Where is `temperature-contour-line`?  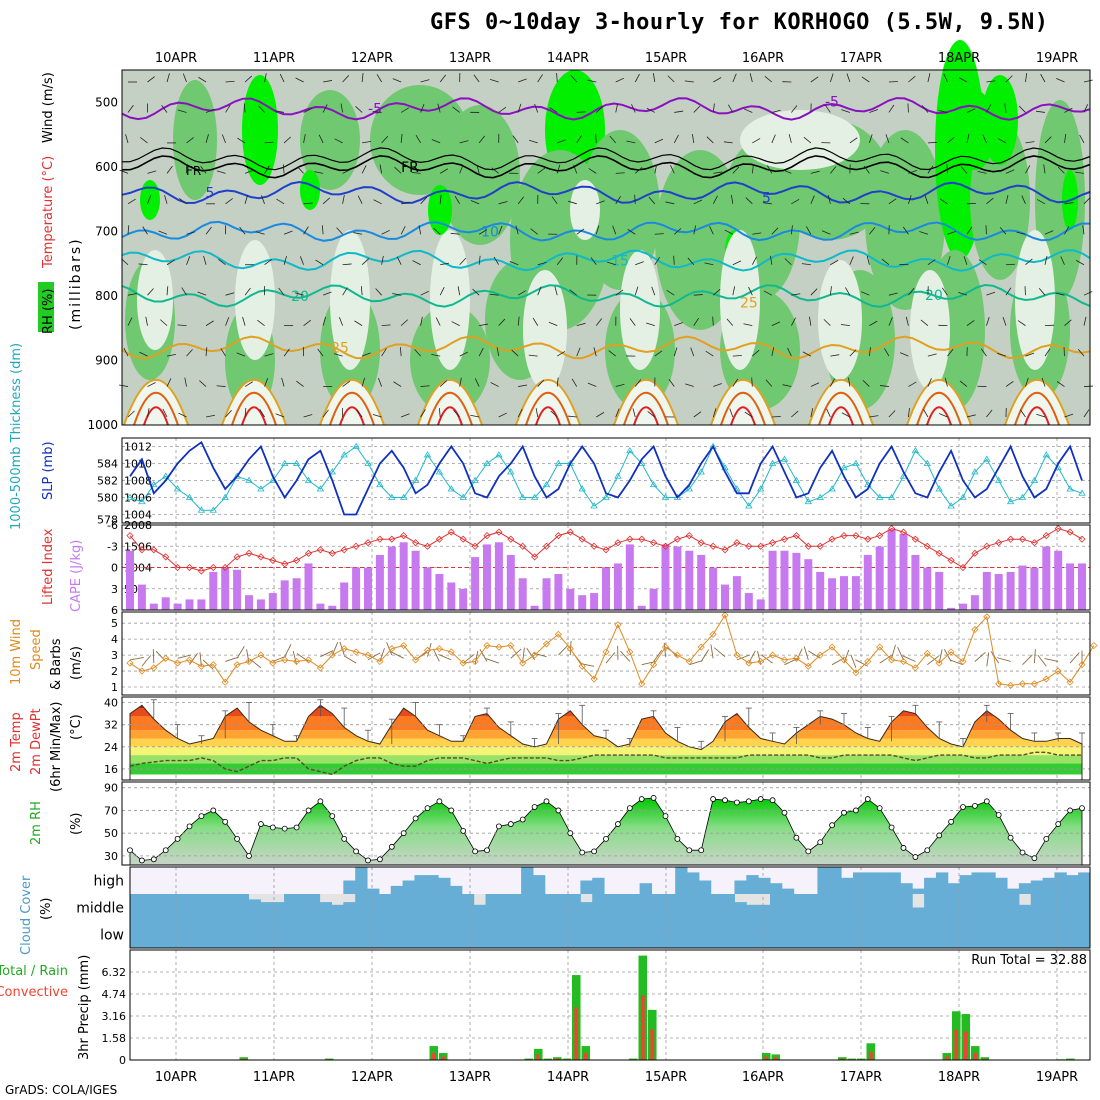
temperature-contour-line is located at coordinates (606, 167).